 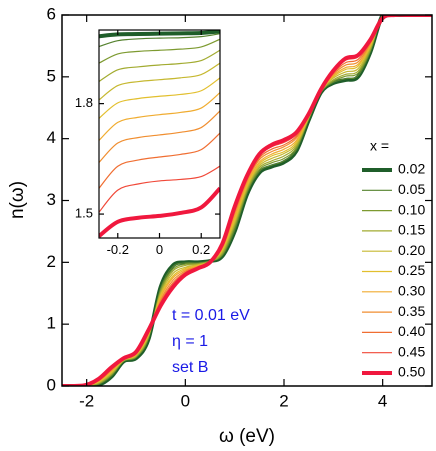 What do you see at coordinates (411, 372) in the screenshot?
I see `legend-label: 0.50` at bounding box center [411, 372].